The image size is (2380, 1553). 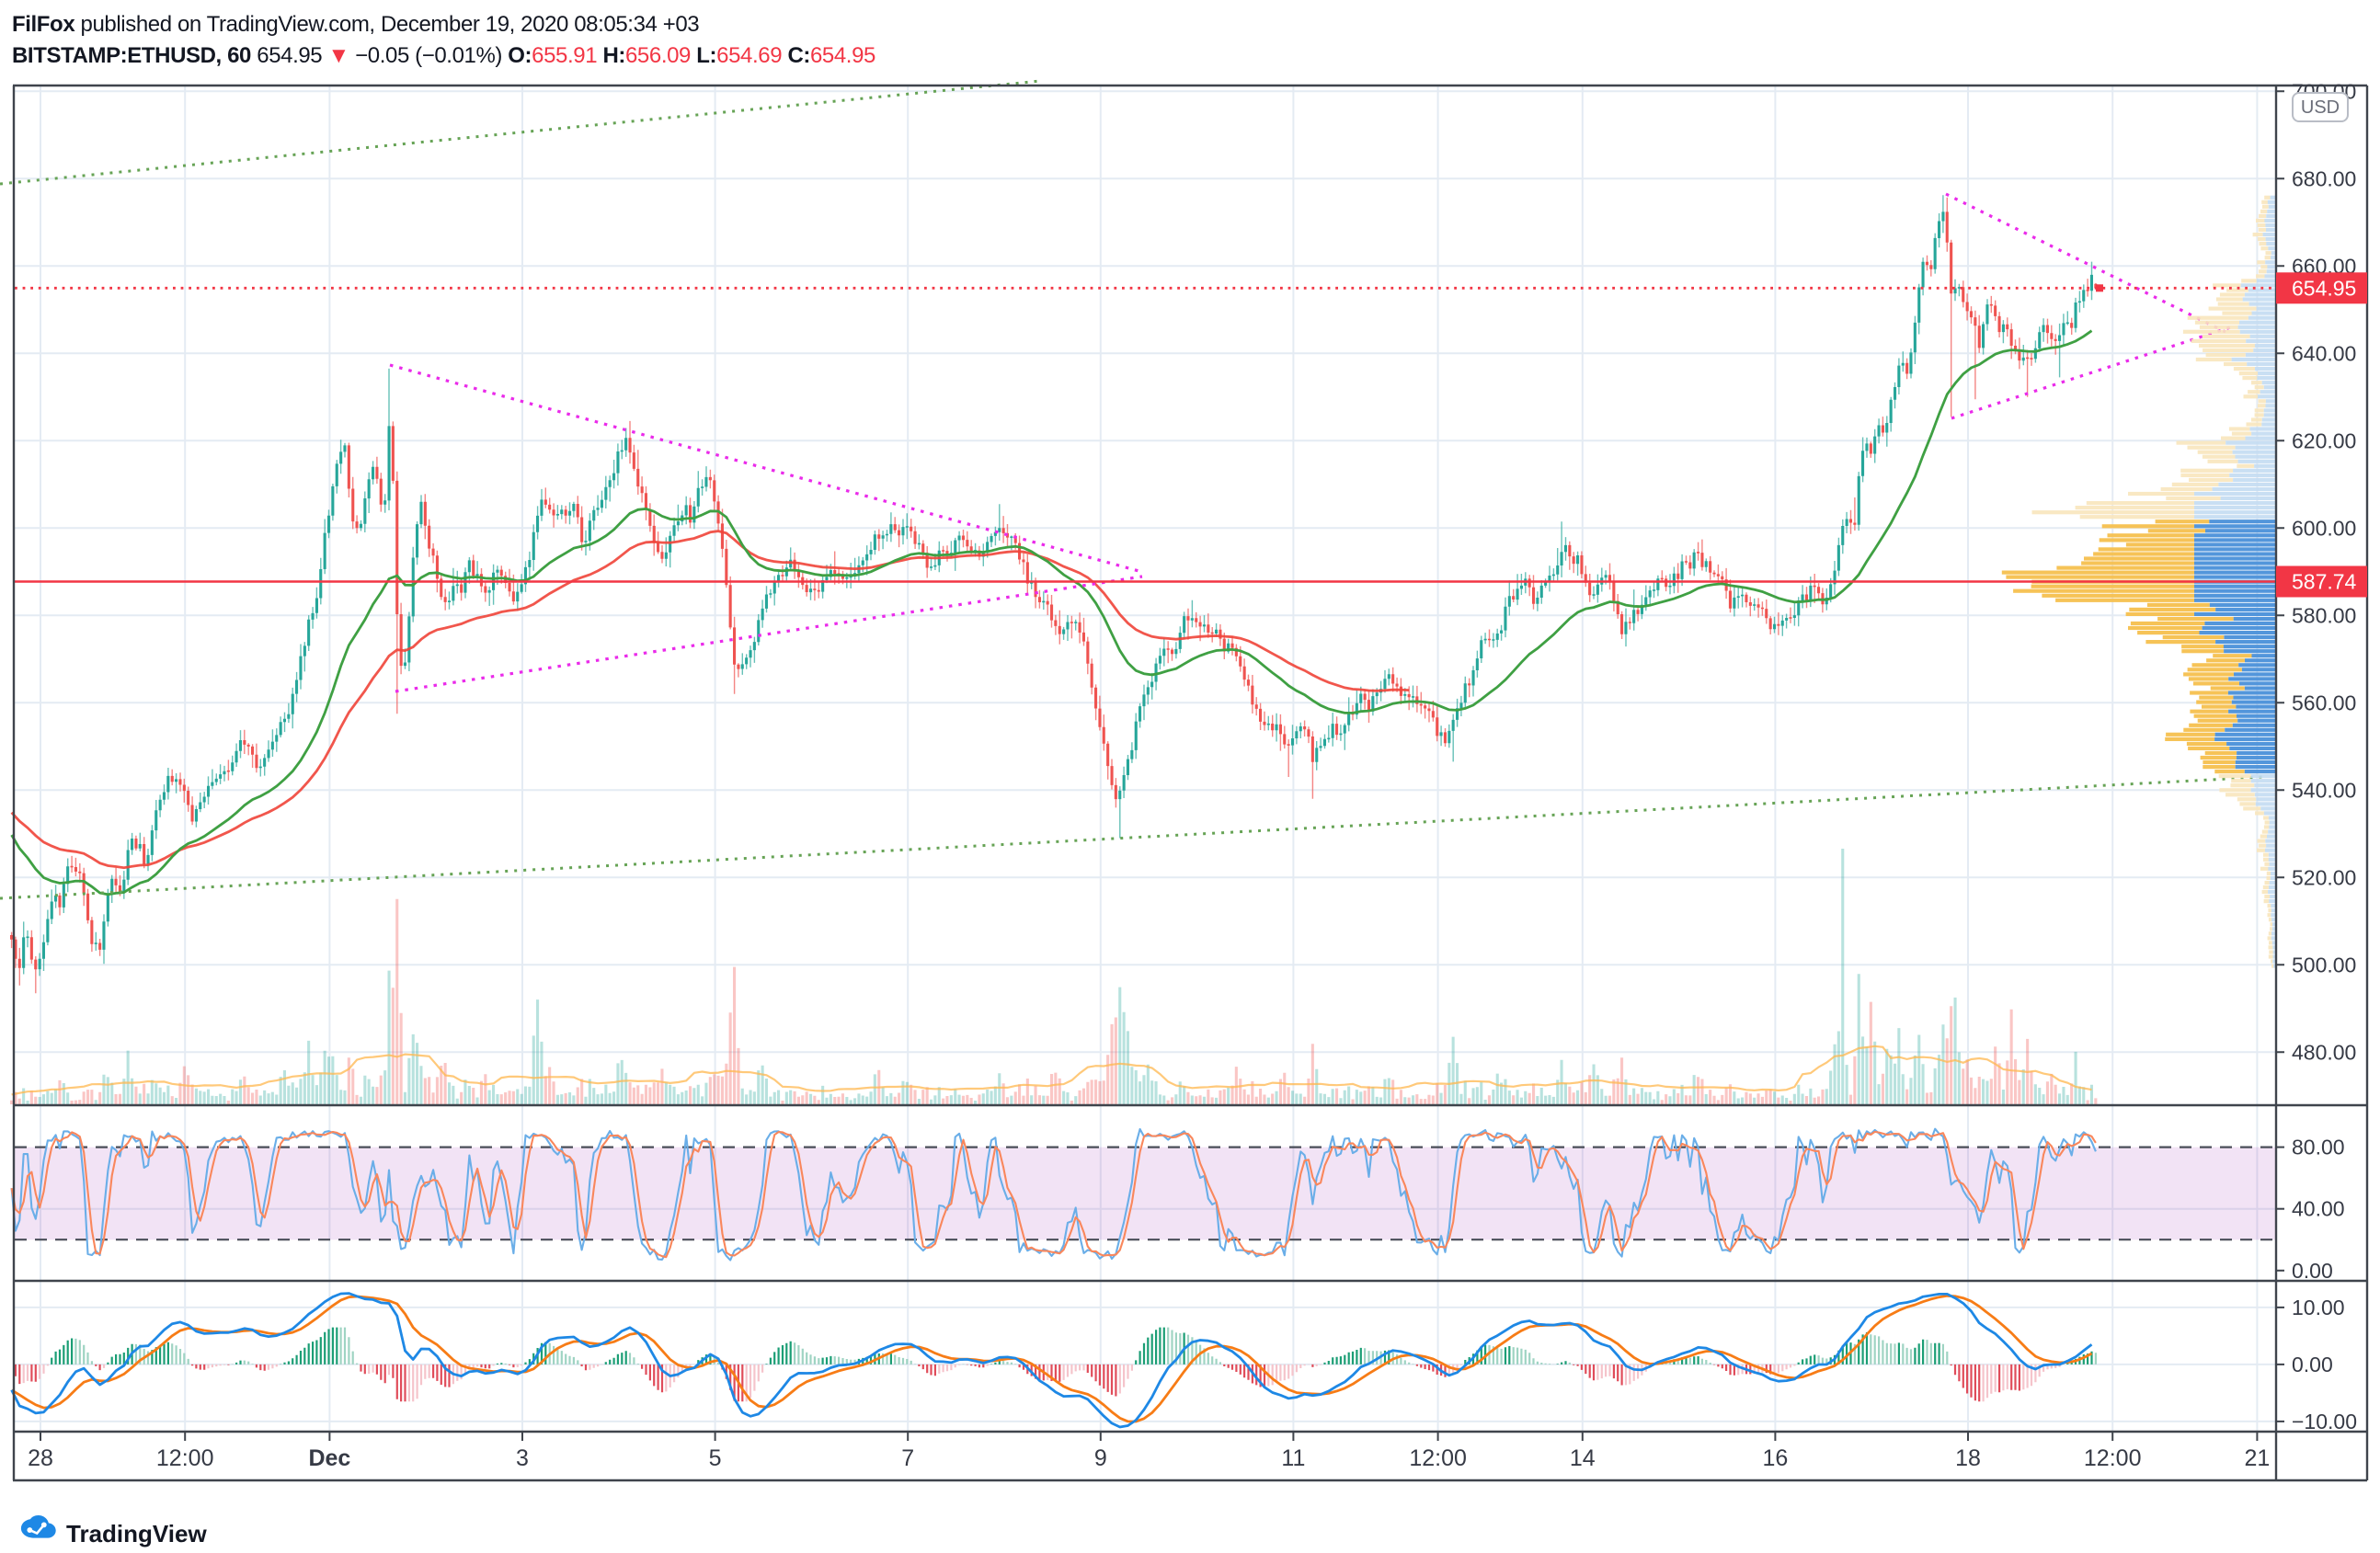 What do you see at coordinates (2257, 1458) in the screenshot?
I see `svg-text: 21` at bounding box center [2257, 1458].